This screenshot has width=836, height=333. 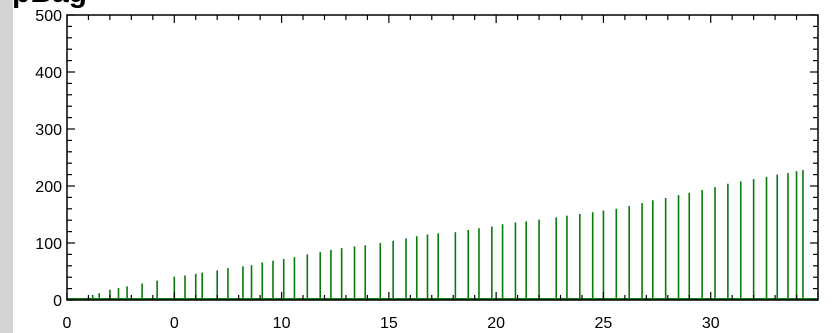 I want to click on y-tick-label: 0, so click(x=57, y=301).